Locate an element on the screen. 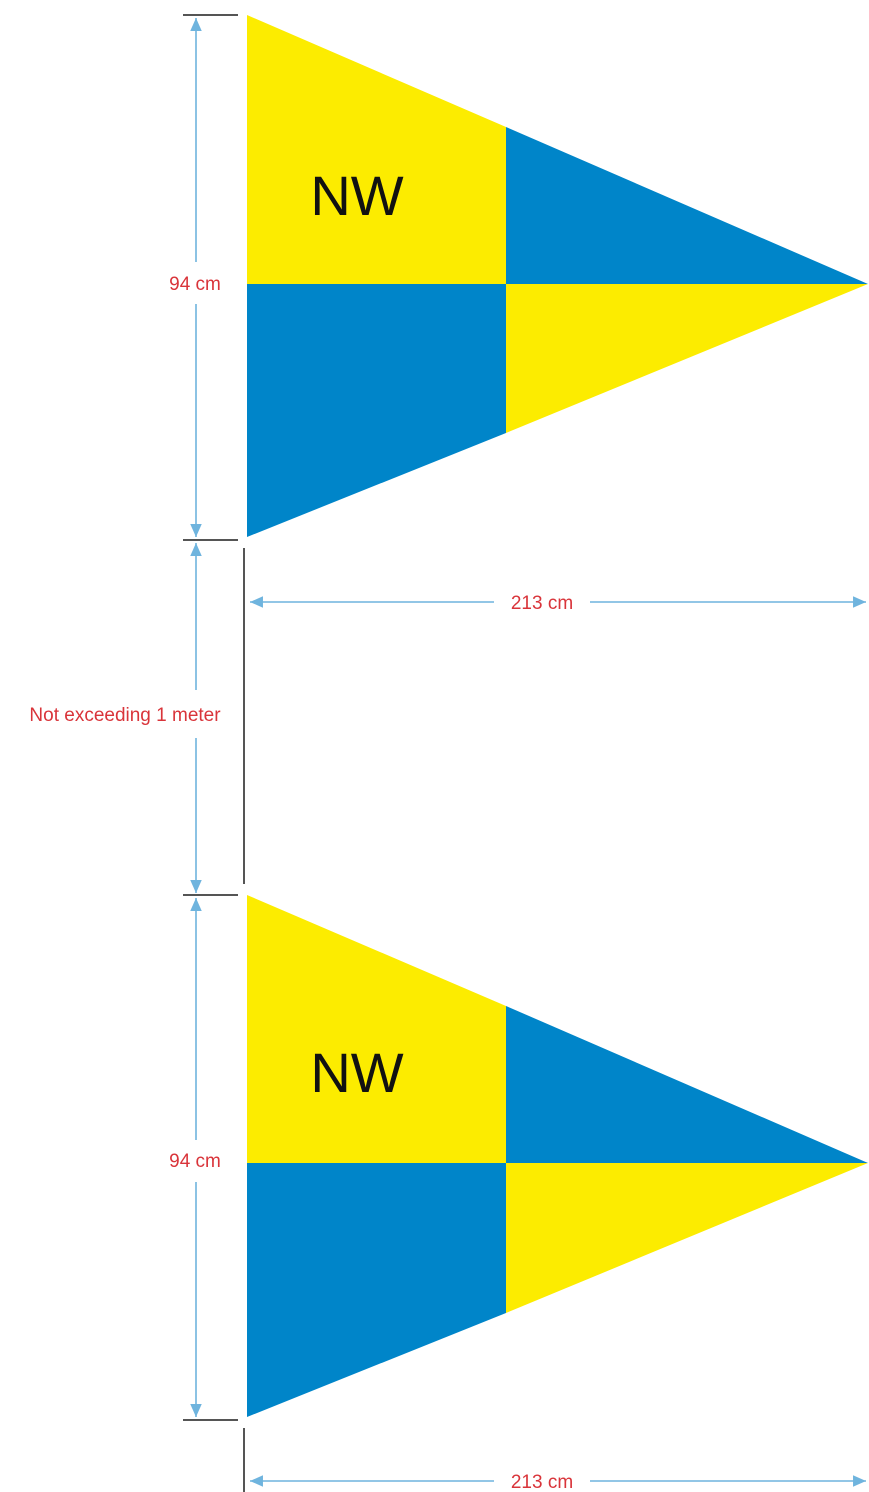 The width and height of the screenshot is (869, 1492). spacing-label: Not exceeding 1 meter is located at coordinates (125, 715).